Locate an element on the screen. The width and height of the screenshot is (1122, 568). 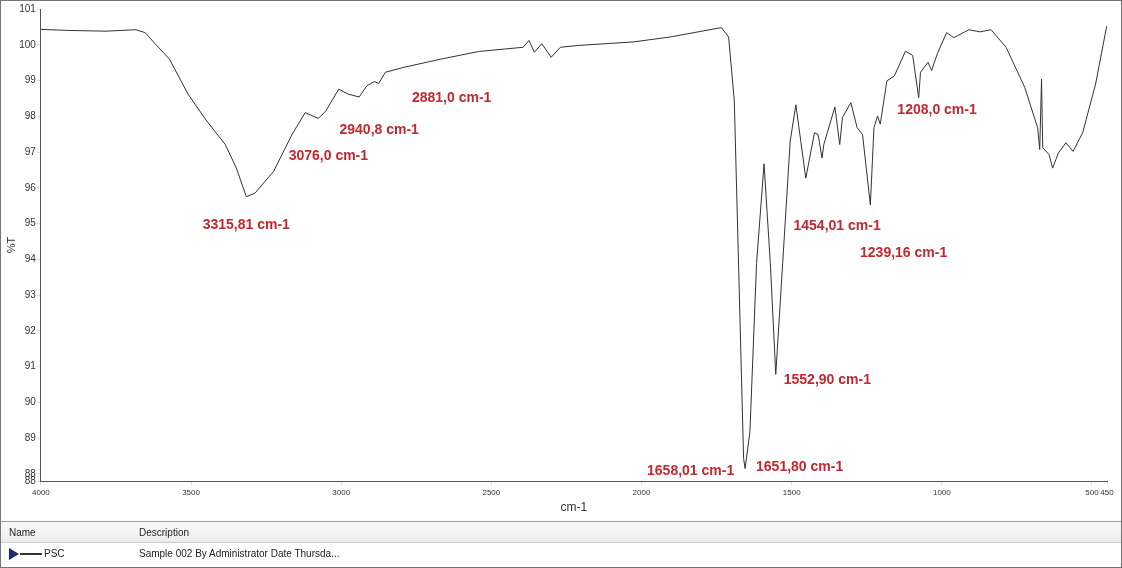
y-tick-label: 89 is located at coordinates (30, 437).